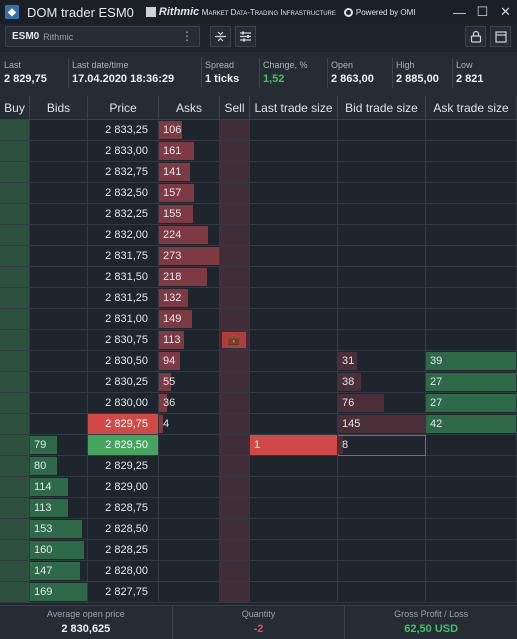  I want to click on price-cell: 2 827,75, so click(123, 592).